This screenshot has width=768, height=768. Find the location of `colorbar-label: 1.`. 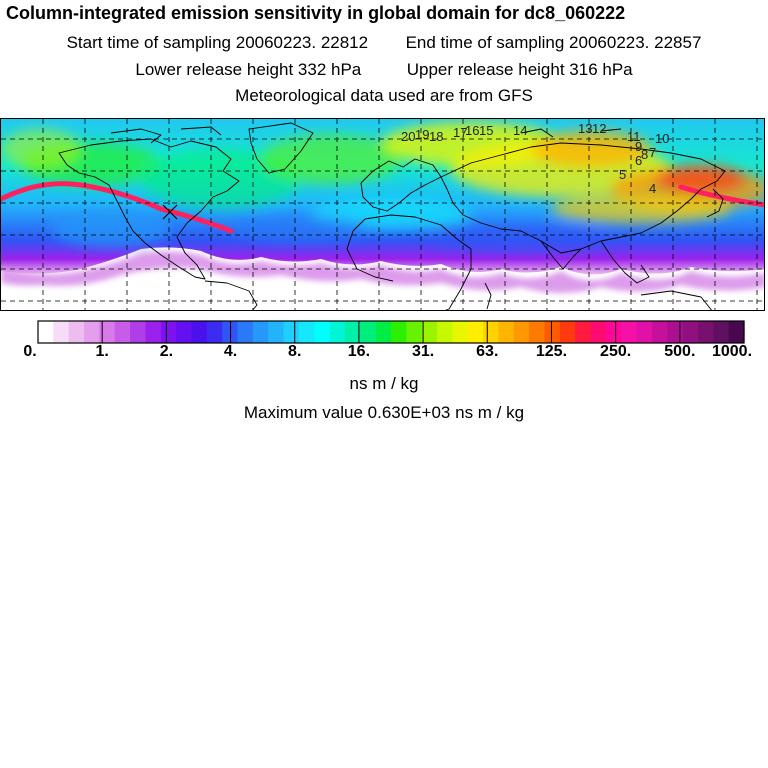

colorbar-label: 1. is located at coordinates (102, 351).